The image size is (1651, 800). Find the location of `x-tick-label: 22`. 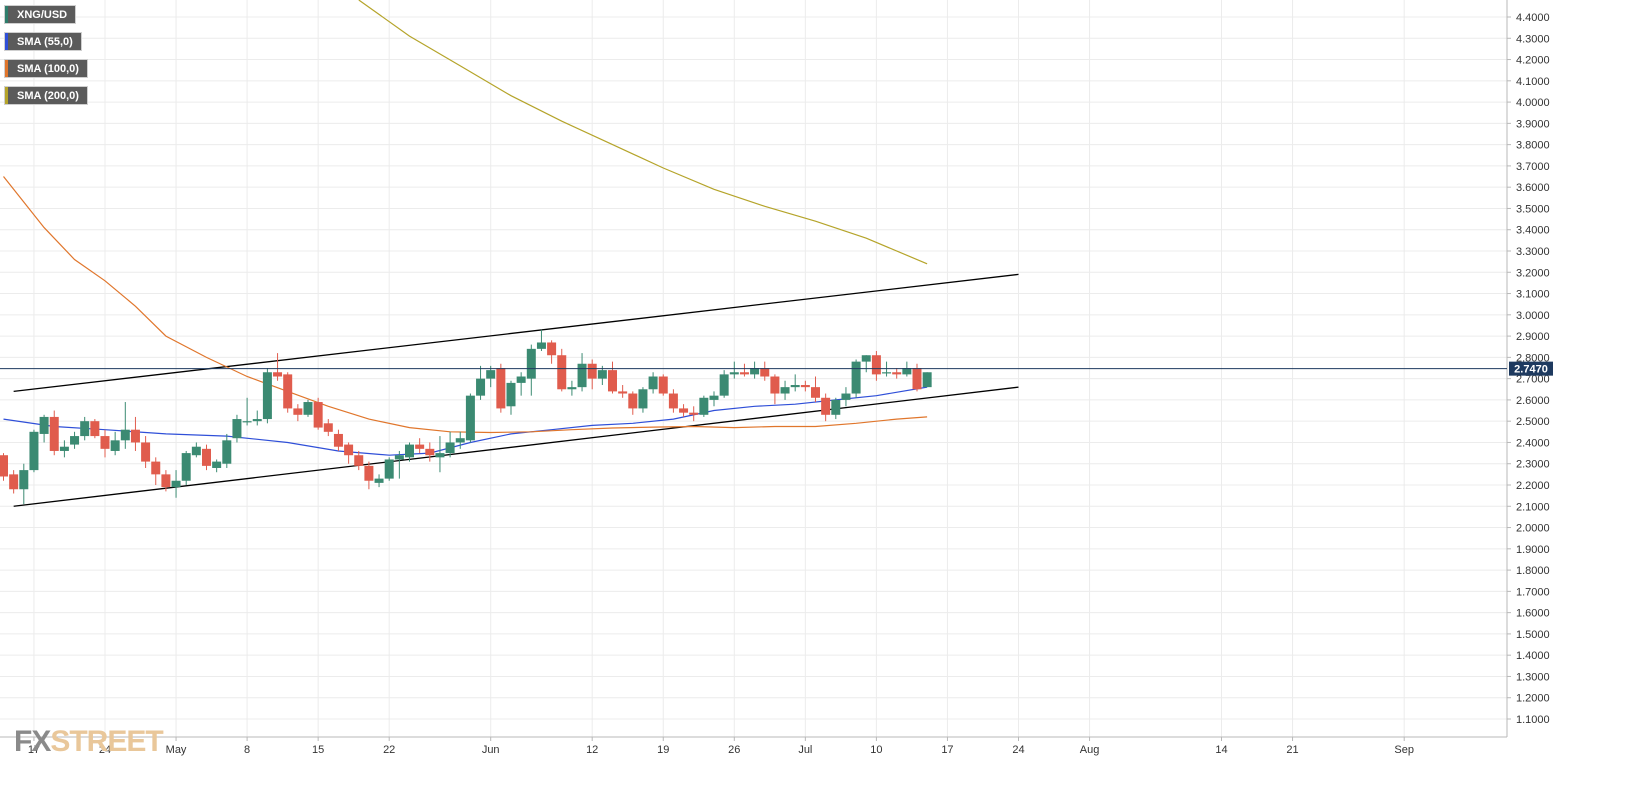

x-tick-label: 22 is located at coordinates (389, 750).